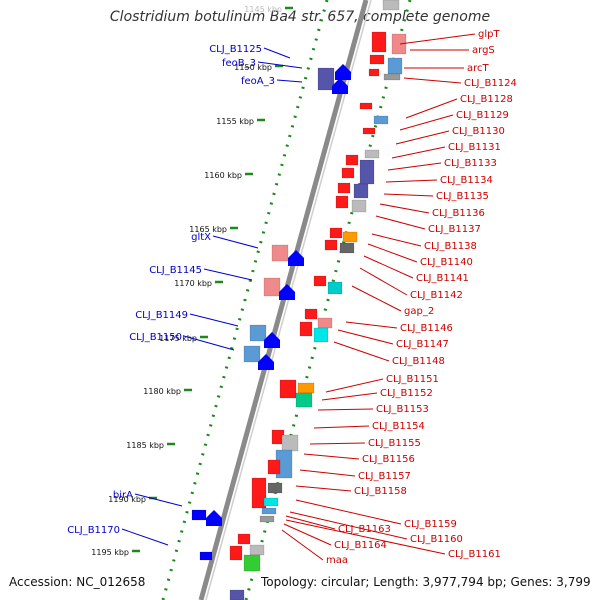 Image resolution: width=600 pixels, height=600 pixels. I want to click on kbp-tick-label: 1180 kbp, so click(162, 391).